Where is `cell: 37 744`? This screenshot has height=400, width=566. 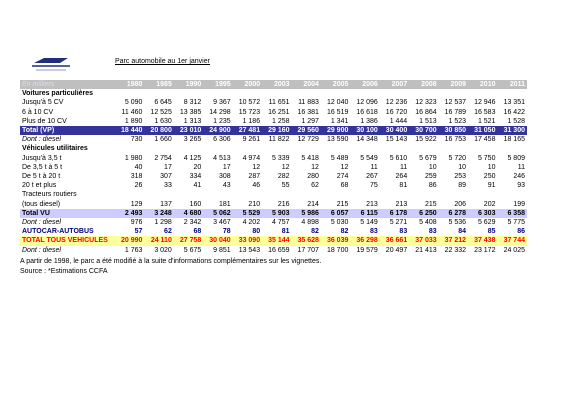 cell: 37 744 is located at coordinates (512, 241).